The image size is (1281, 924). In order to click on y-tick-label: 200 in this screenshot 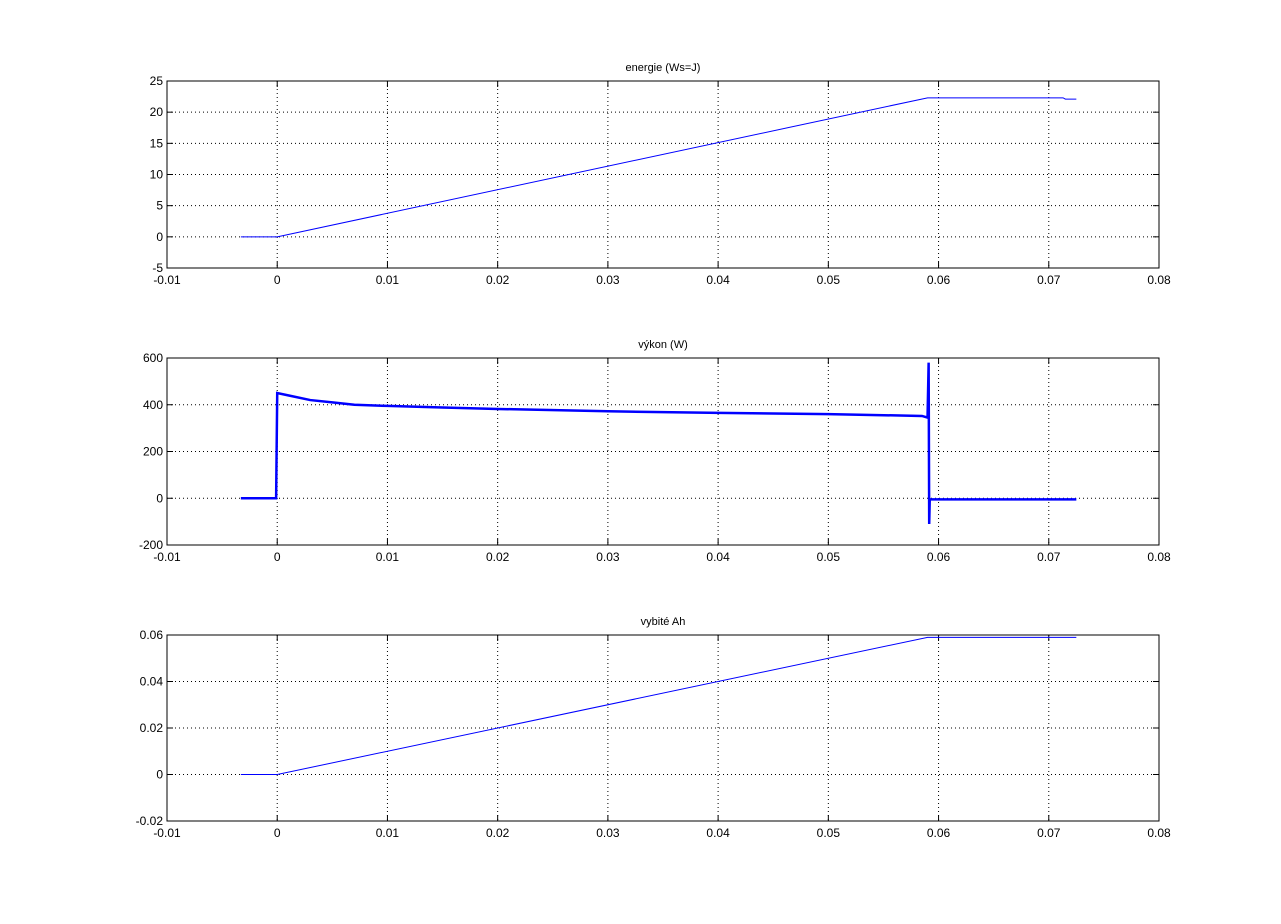, I will do `click(153, 452)`.